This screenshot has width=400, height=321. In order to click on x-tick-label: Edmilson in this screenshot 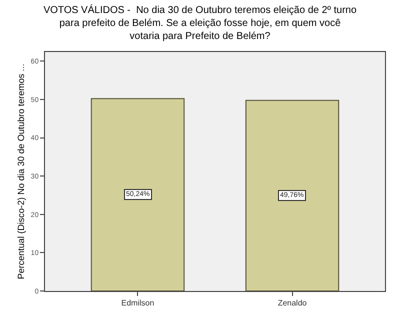, I will do `click(137, 303)`.